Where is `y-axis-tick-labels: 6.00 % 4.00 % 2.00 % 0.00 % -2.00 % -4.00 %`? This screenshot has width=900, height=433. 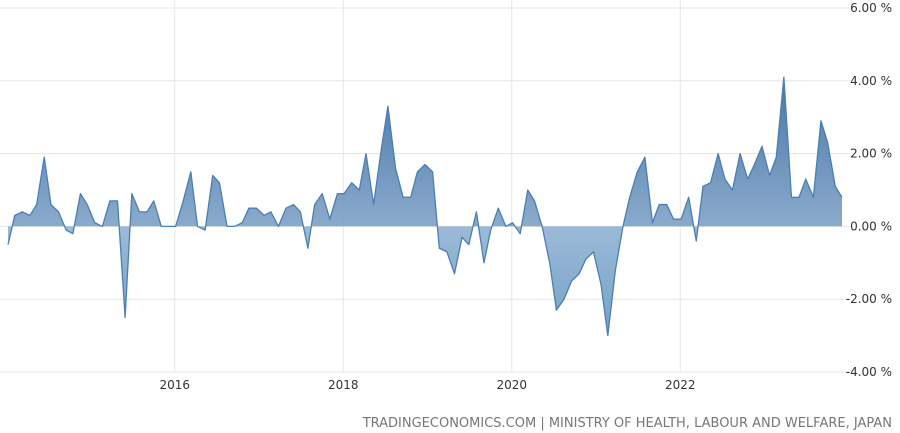
y-axis-tick-labels: 6.00 % 4.00 % 2.00 % 0.00 % -2.00 % -4.00 % is located at coordinates (869, 190).